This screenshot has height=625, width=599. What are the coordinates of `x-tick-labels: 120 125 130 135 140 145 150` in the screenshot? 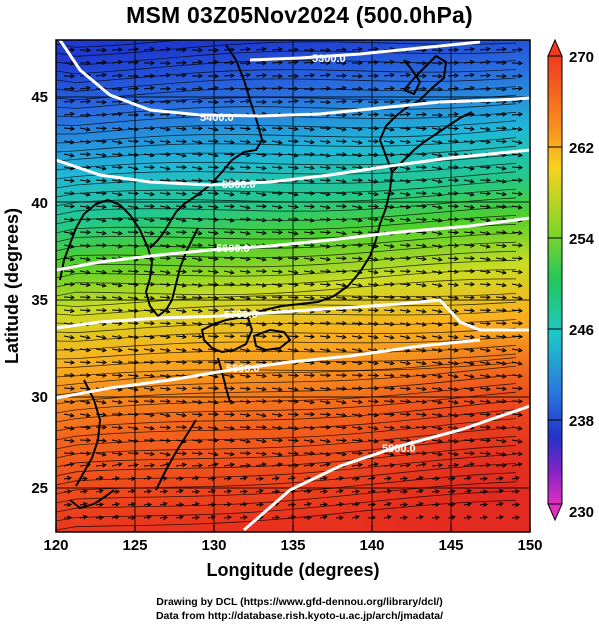 It's located at (292, 545).